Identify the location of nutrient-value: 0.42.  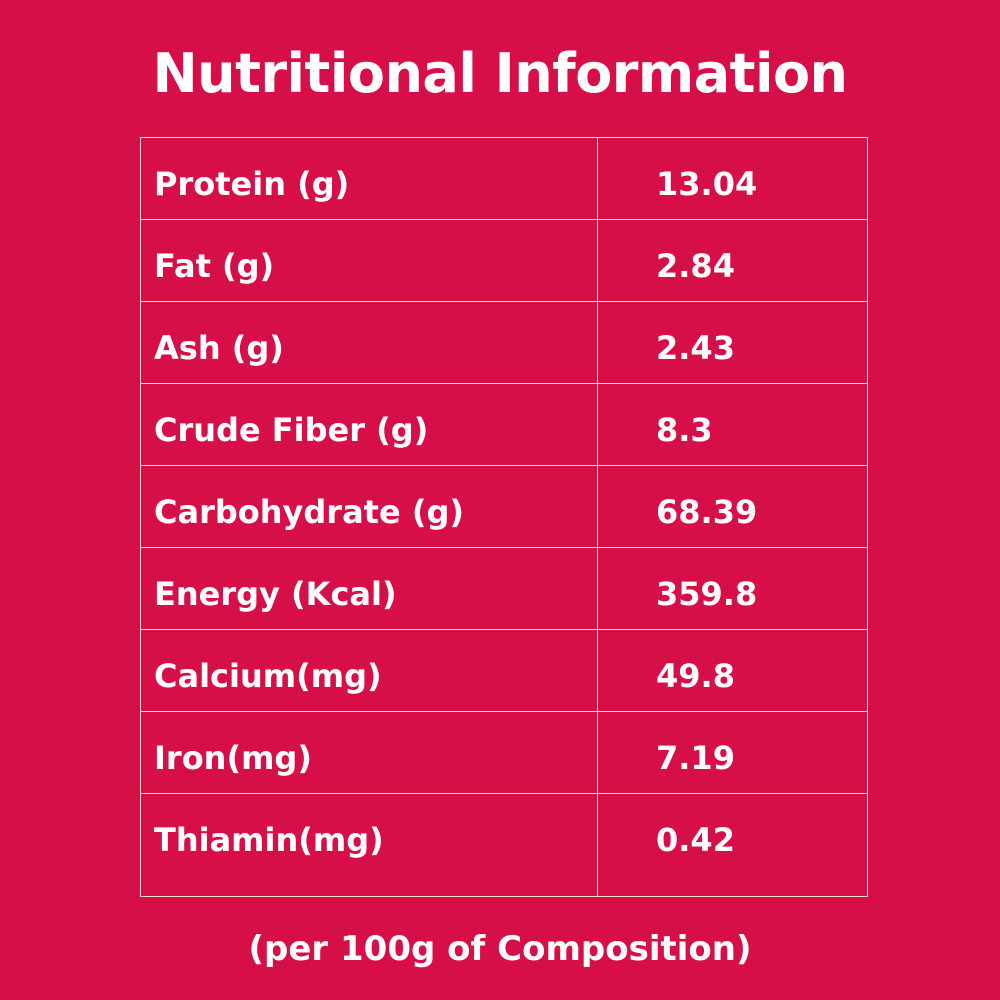
(695, 840).